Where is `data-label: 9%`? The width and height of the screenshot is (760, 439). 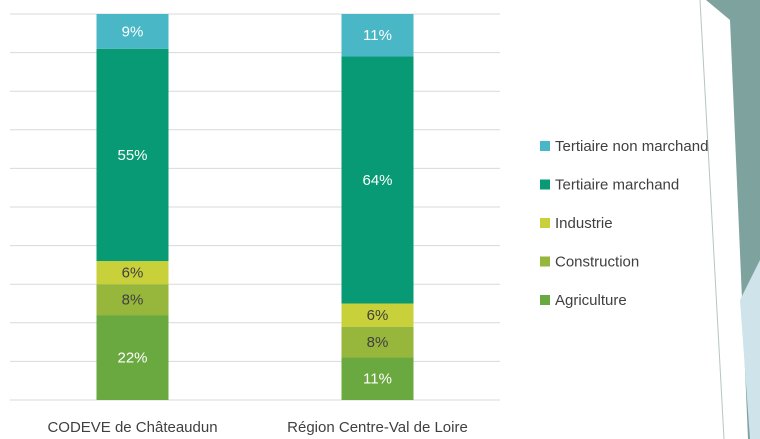
data-label: 9% is located at coordinates (133, 31).